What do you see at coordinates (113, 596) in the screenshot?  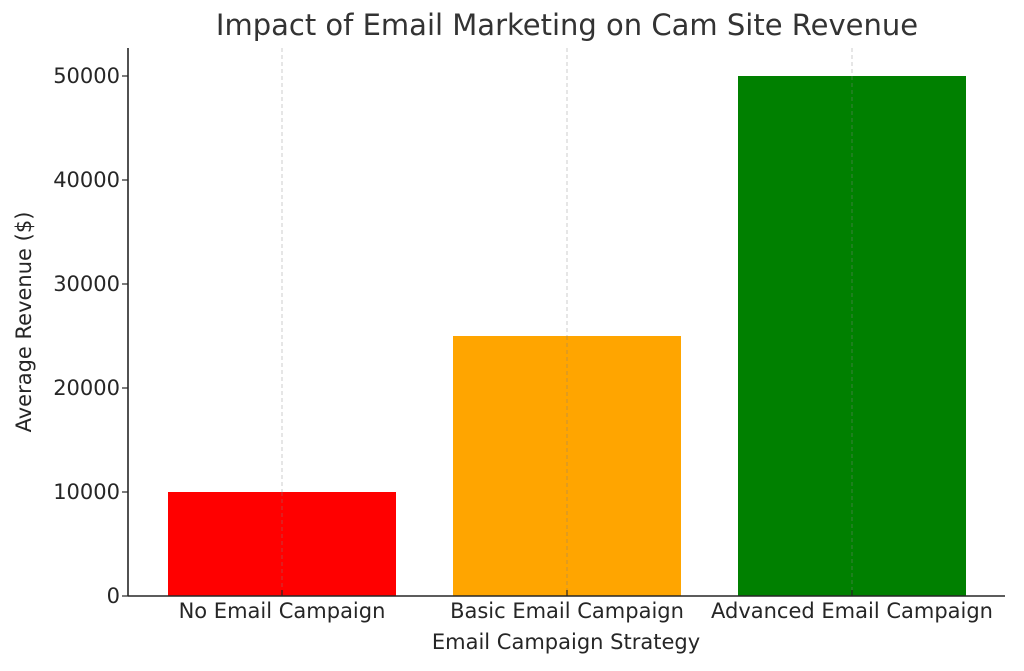 I see `y-tick-label: 0` at bounding box center [113, 596].